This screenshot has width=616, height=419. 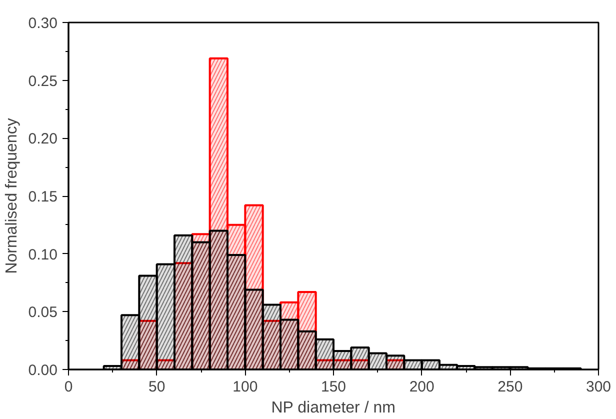 I want to click on x-tick-label: 0, so click(x=68, y=387).